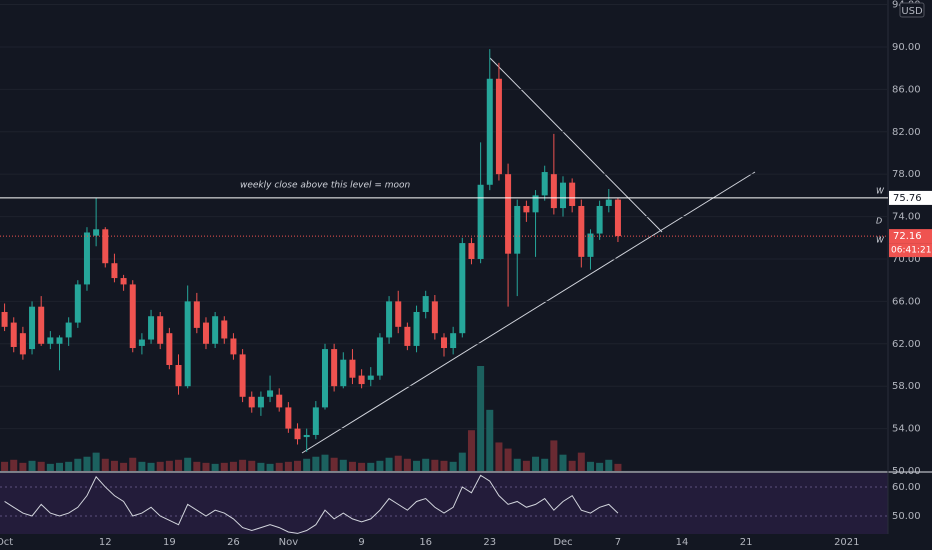  I want to click on price-label: 72.16, so click(907, 236).